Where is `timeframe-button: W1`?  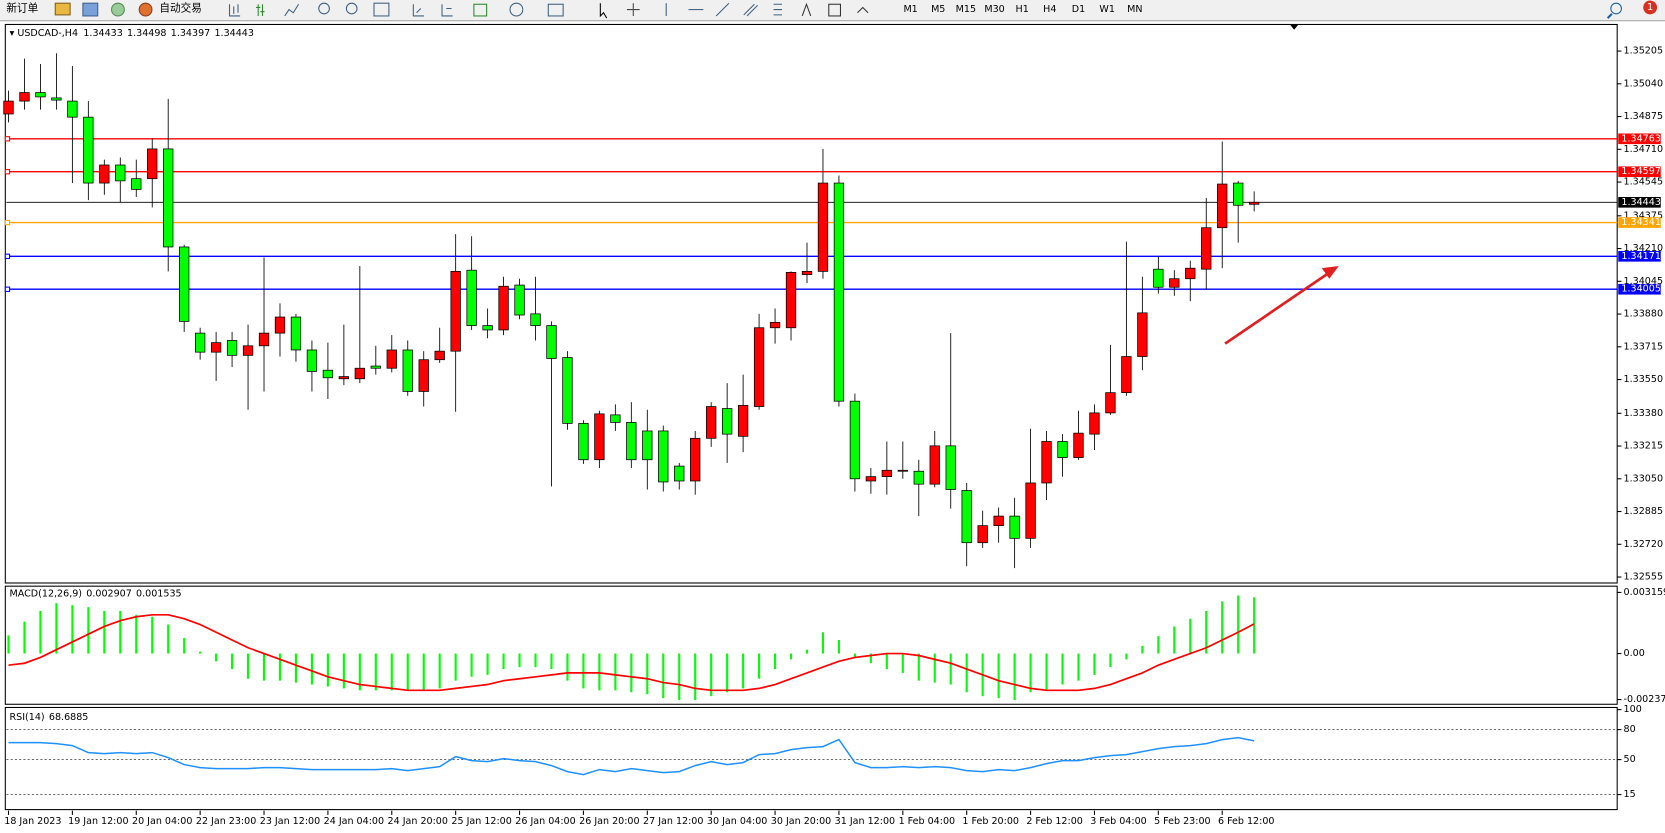 timeframe-button: W1 is located at coordinates (1107, 9).